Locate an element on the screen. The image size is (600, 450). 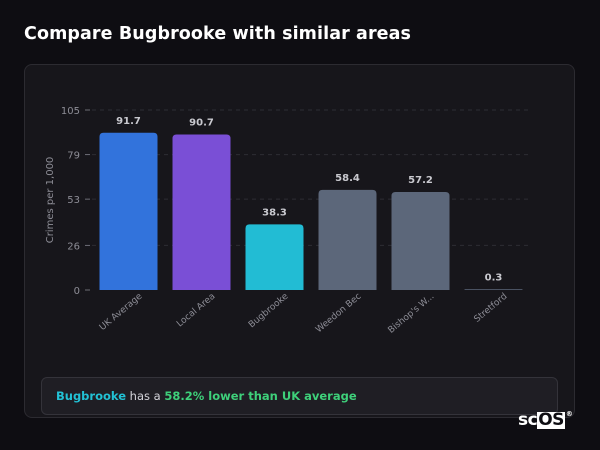
y-axis-label: Crimes per 1,000 is located at coordinates (50, 200).